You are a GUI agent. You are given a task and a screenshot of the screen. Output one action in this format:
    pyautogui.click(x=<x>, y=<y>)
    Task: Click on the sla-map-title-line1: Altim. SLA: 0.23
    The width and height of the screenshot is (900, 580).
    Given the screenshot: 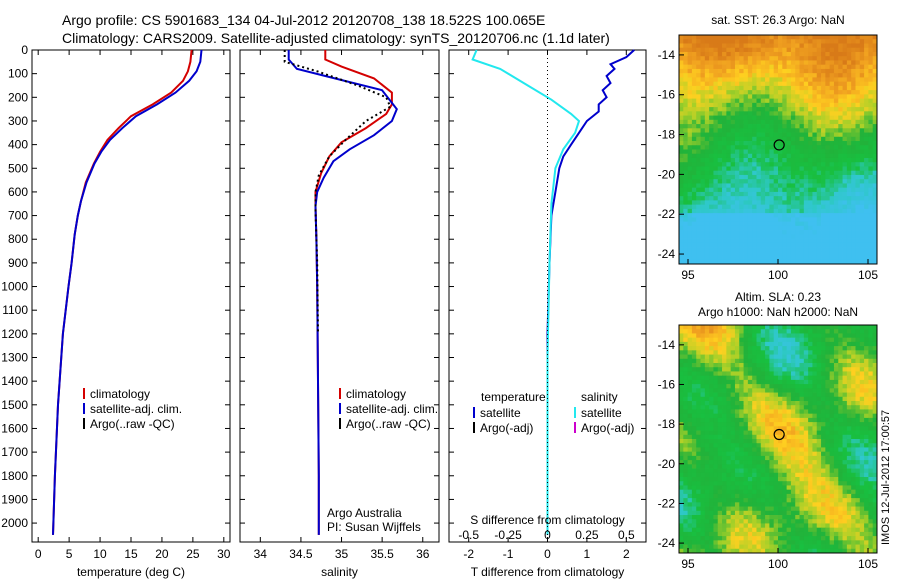 What is the action you would take?
    pyautogui.click(x=778, y=297)
    